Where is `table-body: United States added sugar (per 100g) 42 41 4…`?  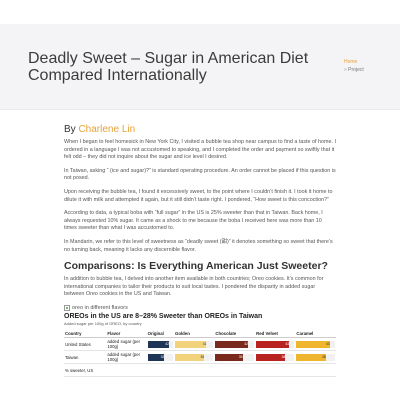
table-body: United States added sugar (per 100g) 42 41 4… is located at coordinates (200, 357).